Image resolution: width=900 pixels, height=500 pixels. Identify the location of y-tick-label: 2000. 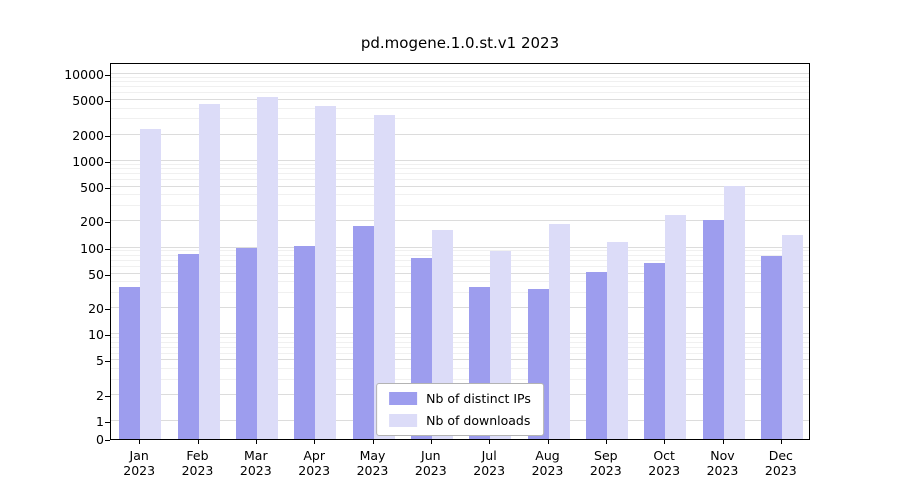
(88, 135).